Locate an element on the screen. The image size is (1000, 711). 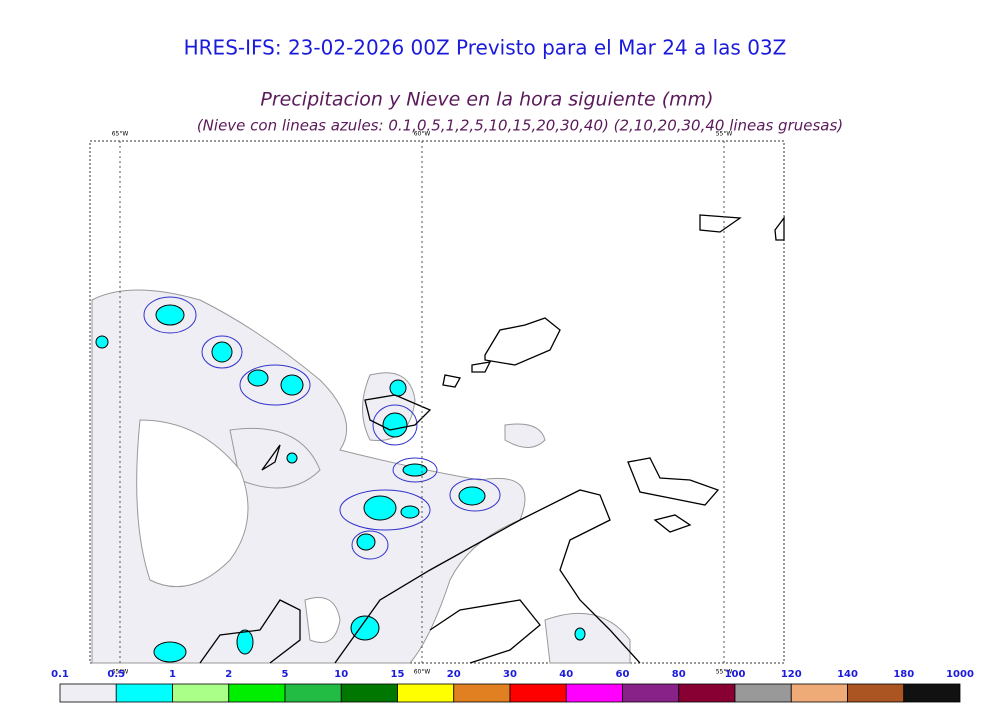
colorbar-label: 80 is located at coordinates (679, 674).